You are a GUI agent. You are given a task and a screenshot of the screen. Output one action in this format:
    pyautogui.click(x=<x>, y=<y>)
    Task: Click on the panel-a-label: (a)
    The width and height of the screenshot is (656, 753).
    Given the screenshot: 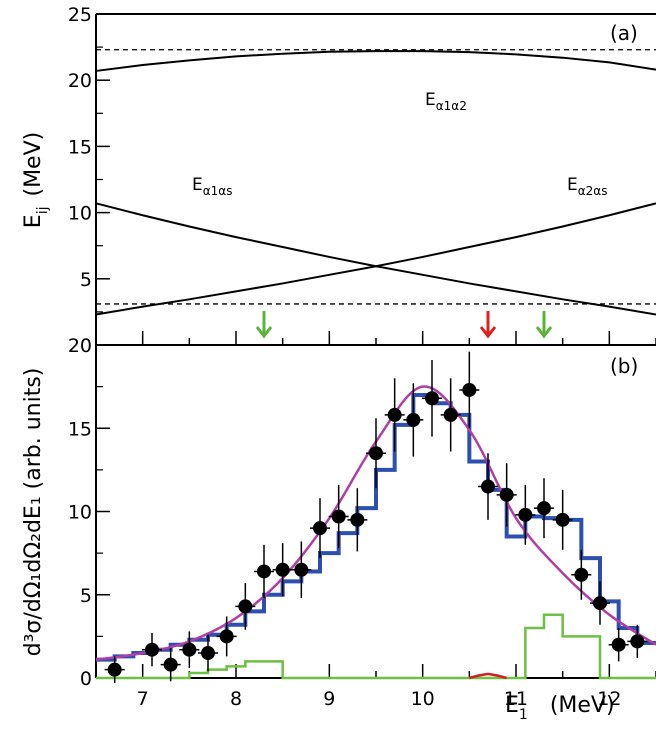 What is the action you would take?
    pyautogui.click(x=624, y=33)
    